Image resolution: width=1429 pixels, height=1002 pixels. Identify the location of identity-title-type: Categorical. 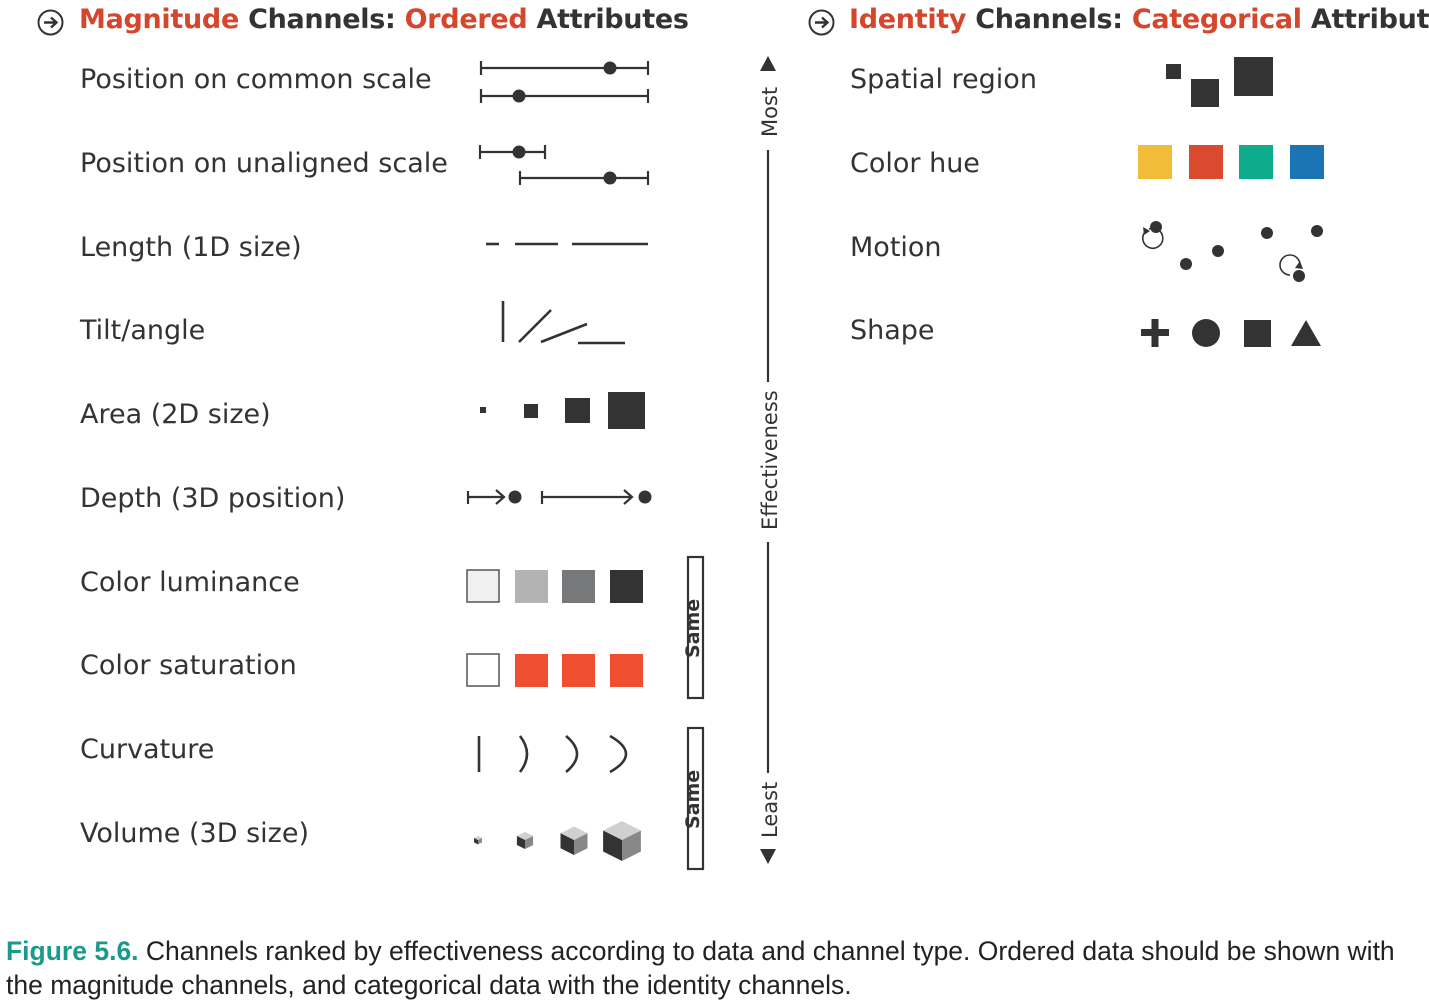
(1216, 19).